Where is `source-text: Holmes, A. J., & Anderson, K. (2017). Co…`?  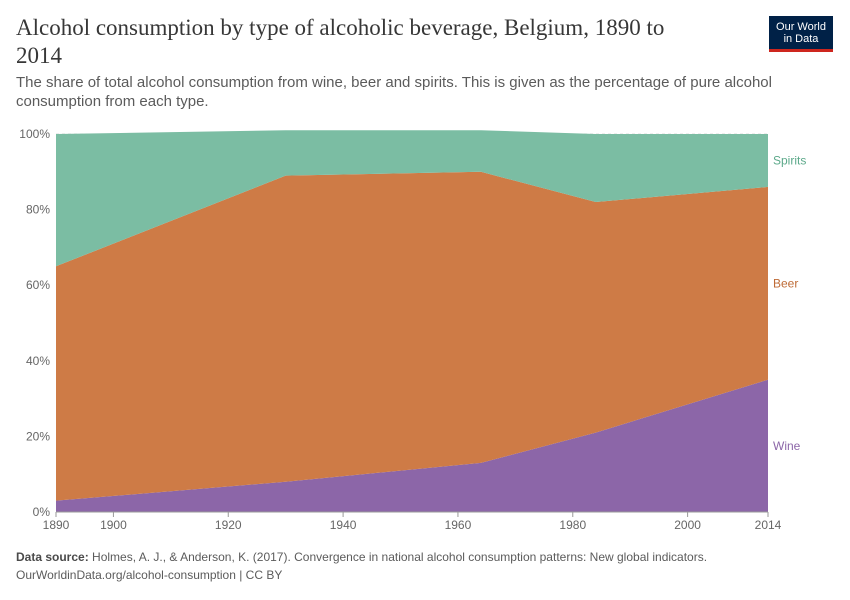 source-text: Holmes, A. J., & Anderson, K. (2017). Co… is located at coordinates (400, 557).